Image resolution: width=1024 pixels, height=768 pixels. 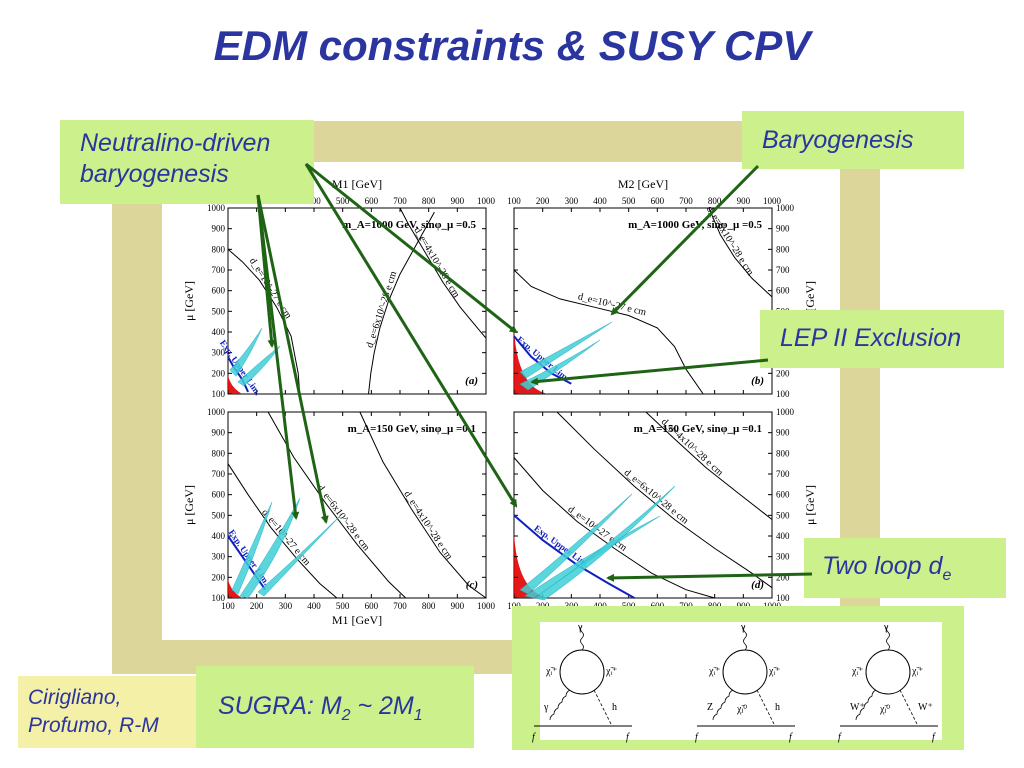 I want to click on x-axis-title: M2 [GeV], so click(x=643, y=184).